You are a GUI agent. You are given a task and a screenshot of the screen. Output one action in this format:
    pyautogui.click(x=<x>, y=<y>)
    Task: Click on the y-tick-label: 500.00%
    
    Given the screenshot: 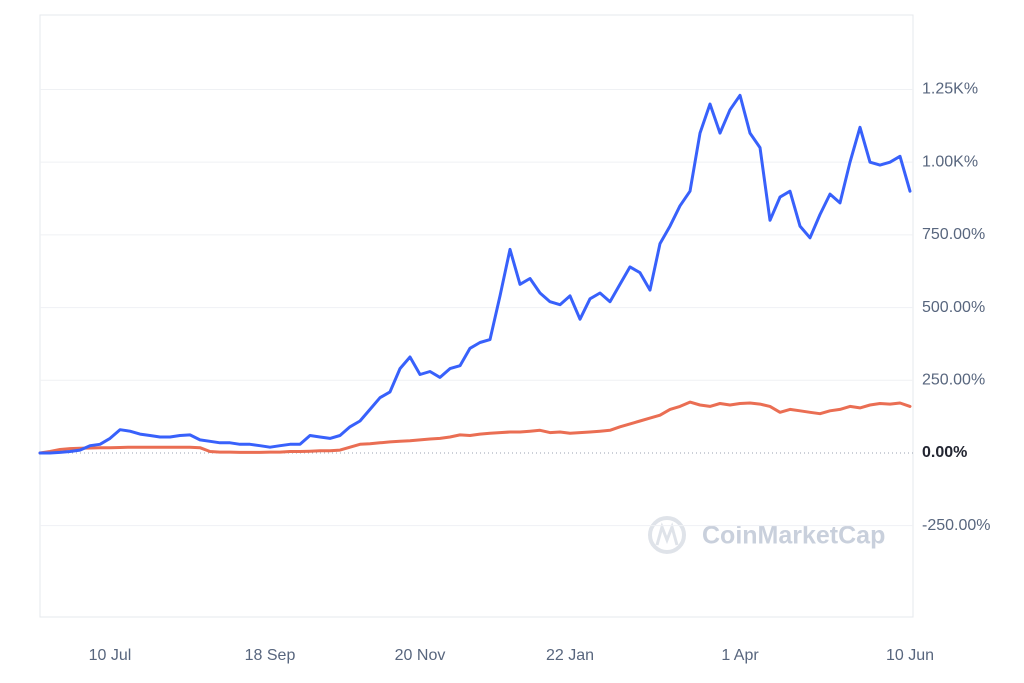 What is the action you would take?
    pyautogui.click(x=953, y=307)
    